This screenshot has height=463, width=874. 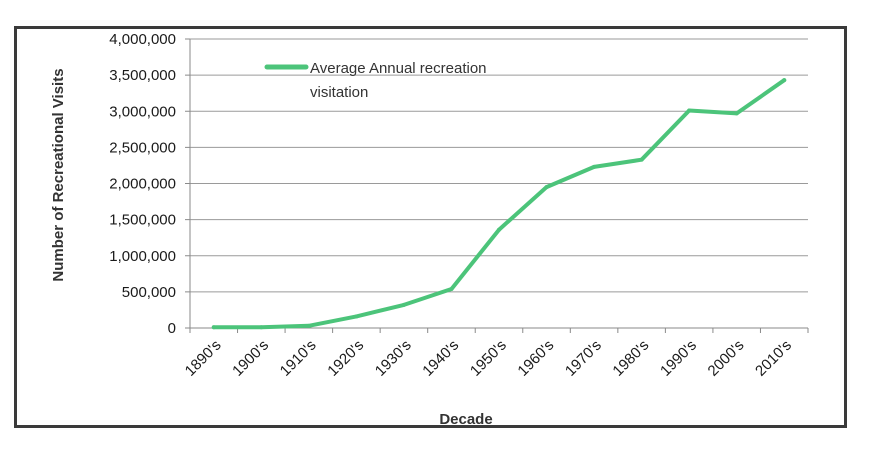 I want to click on y-tick-label: 3,000,000, so click(x=142, y=111).